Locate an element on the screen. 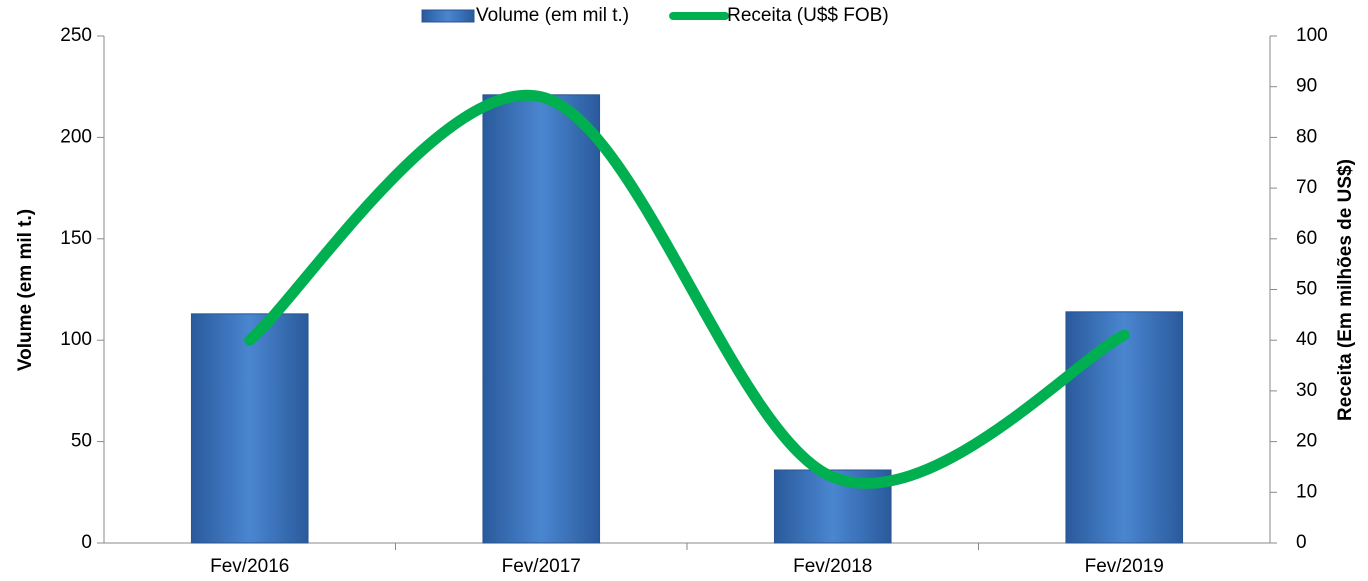 This screenshot has width=1368, height=581. y2-tick-label: 50 is located at coordinates (1306, 289).